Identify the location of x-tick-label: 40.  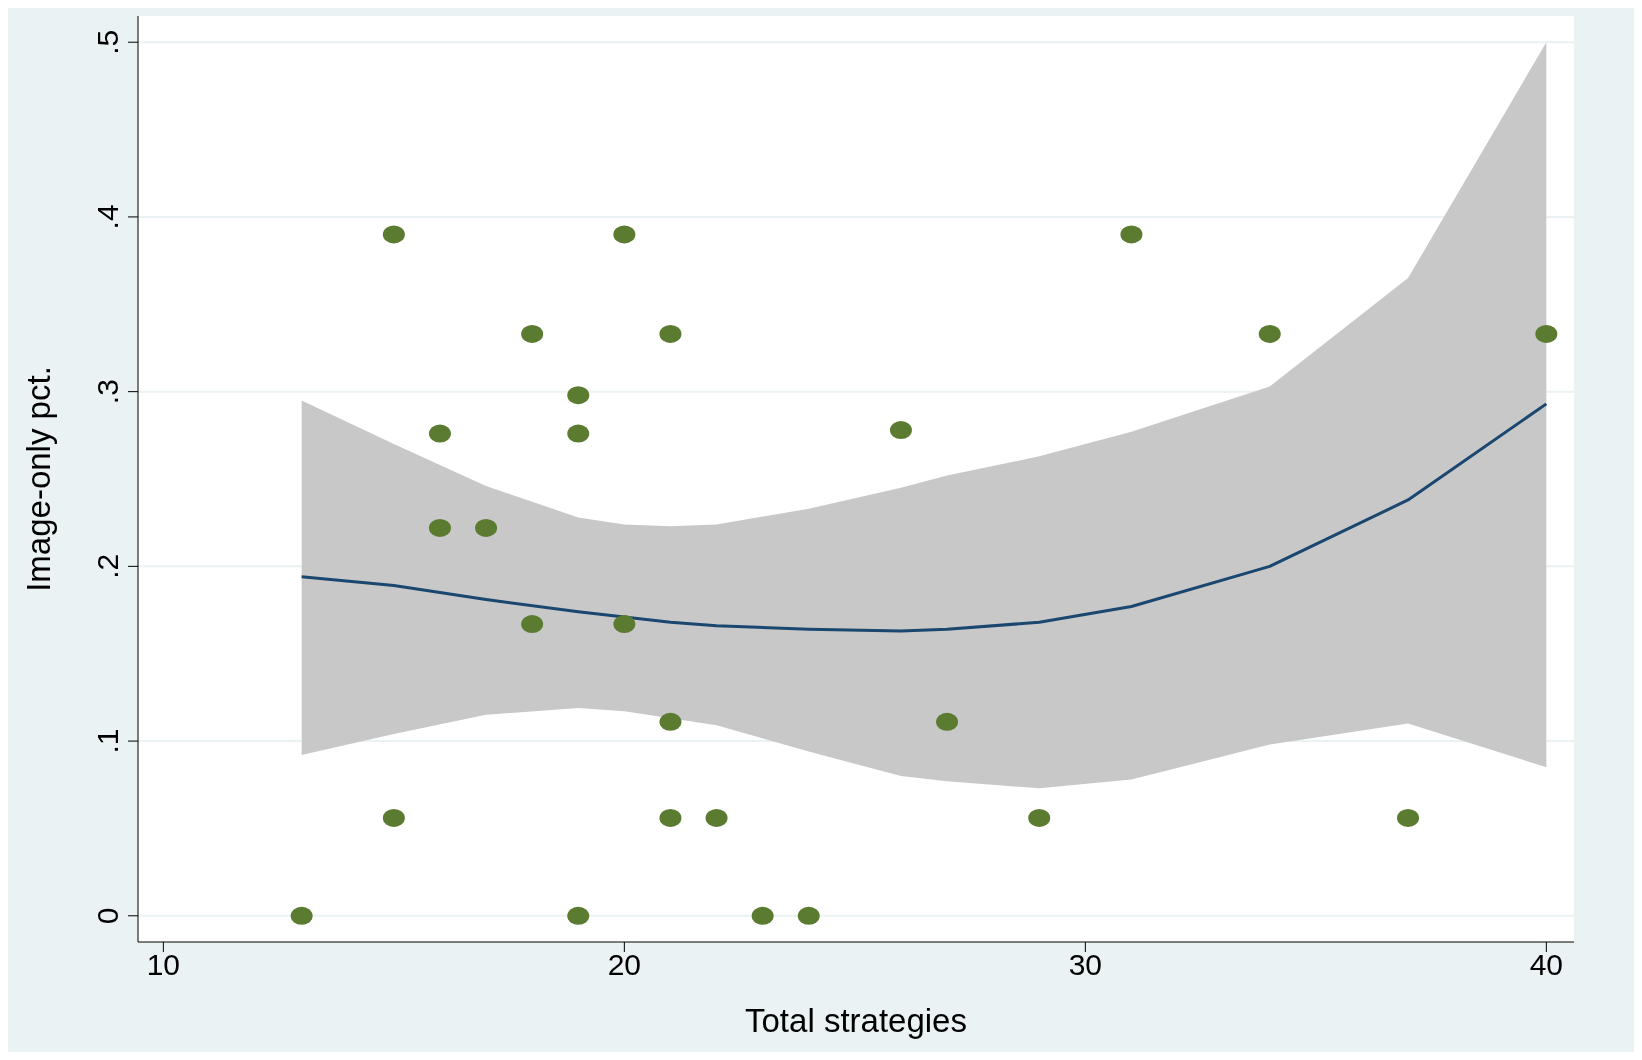
(1546, 965).